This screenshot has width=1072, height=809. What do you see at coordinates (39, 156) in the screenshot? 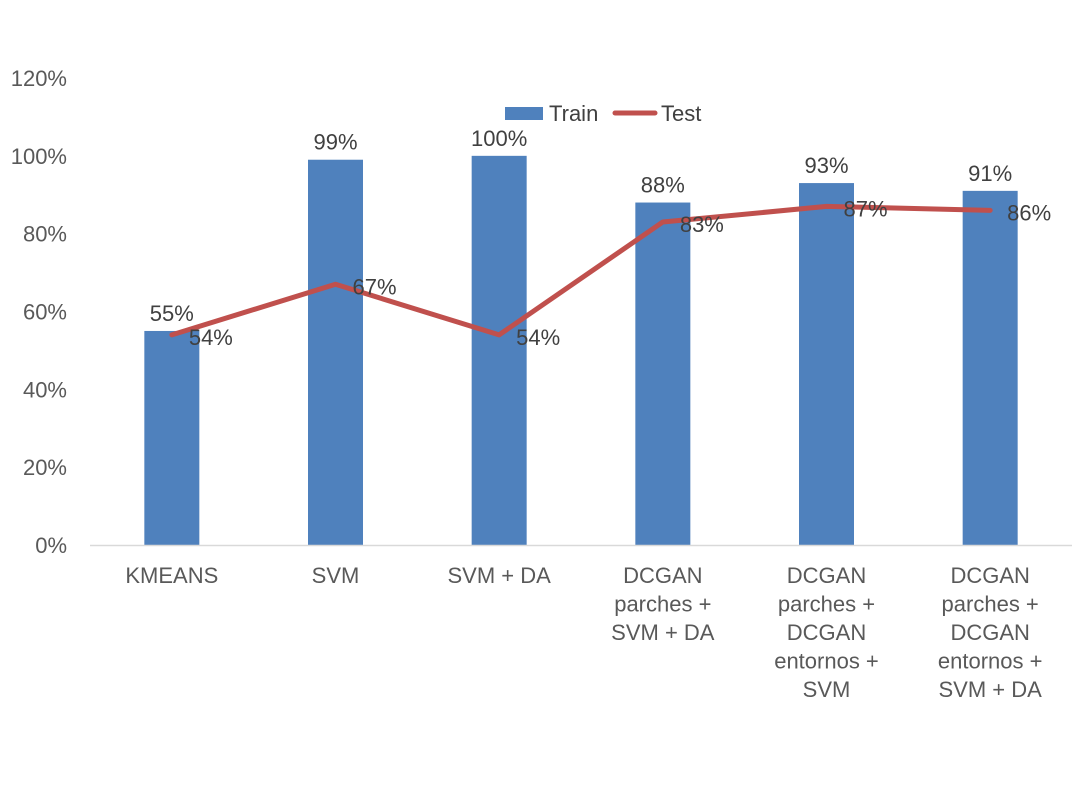
I see `y-tick-label: 100%` at bounding box center [39, 156].